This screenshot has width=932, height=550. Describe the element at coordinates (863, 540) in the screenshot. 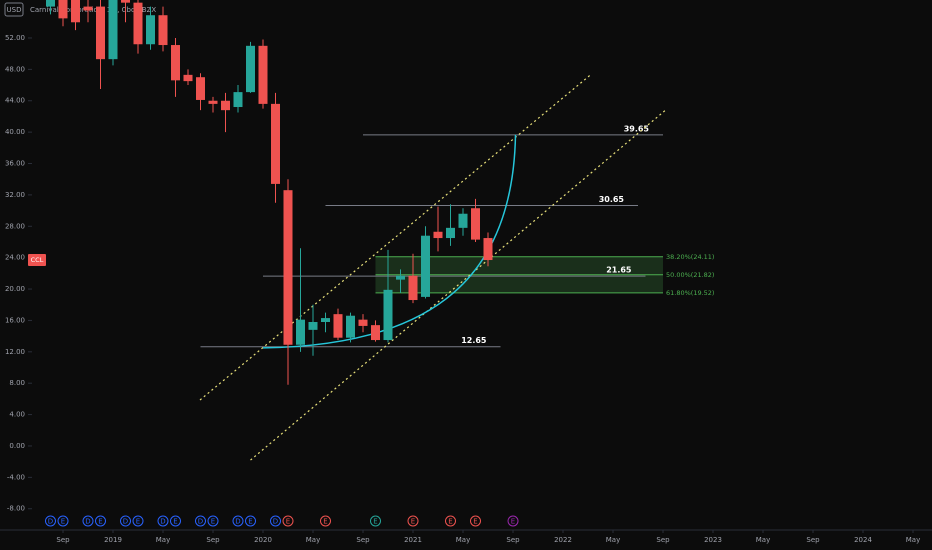

I see `x-tick-label: 2024` at that location.